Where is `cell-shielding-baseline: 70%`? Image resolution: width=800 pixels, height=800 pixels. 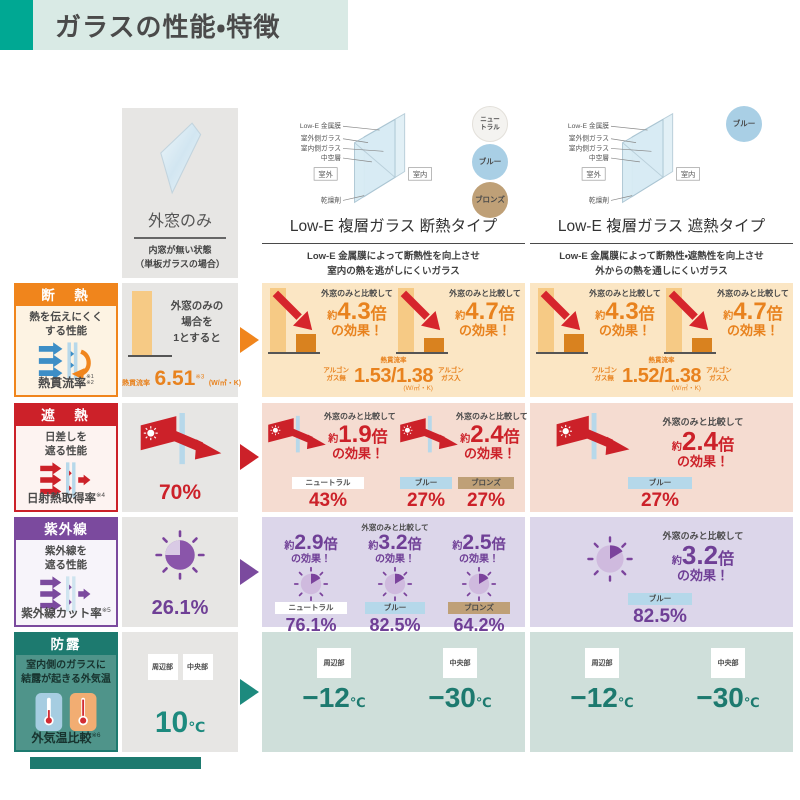 cell-shielding-baseline: 70% is located at coordinates (180, 457).